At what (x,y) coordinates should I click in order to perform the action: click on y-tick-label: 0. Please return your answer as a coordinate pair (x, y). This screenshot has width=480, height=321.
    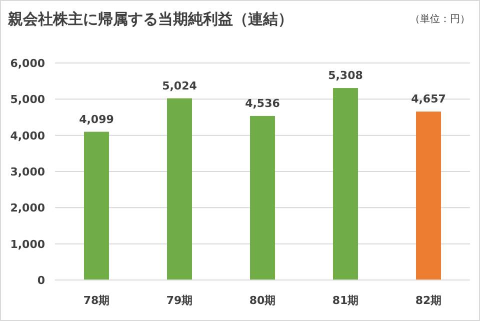
    Looking at the image, I should click on (41, 280).